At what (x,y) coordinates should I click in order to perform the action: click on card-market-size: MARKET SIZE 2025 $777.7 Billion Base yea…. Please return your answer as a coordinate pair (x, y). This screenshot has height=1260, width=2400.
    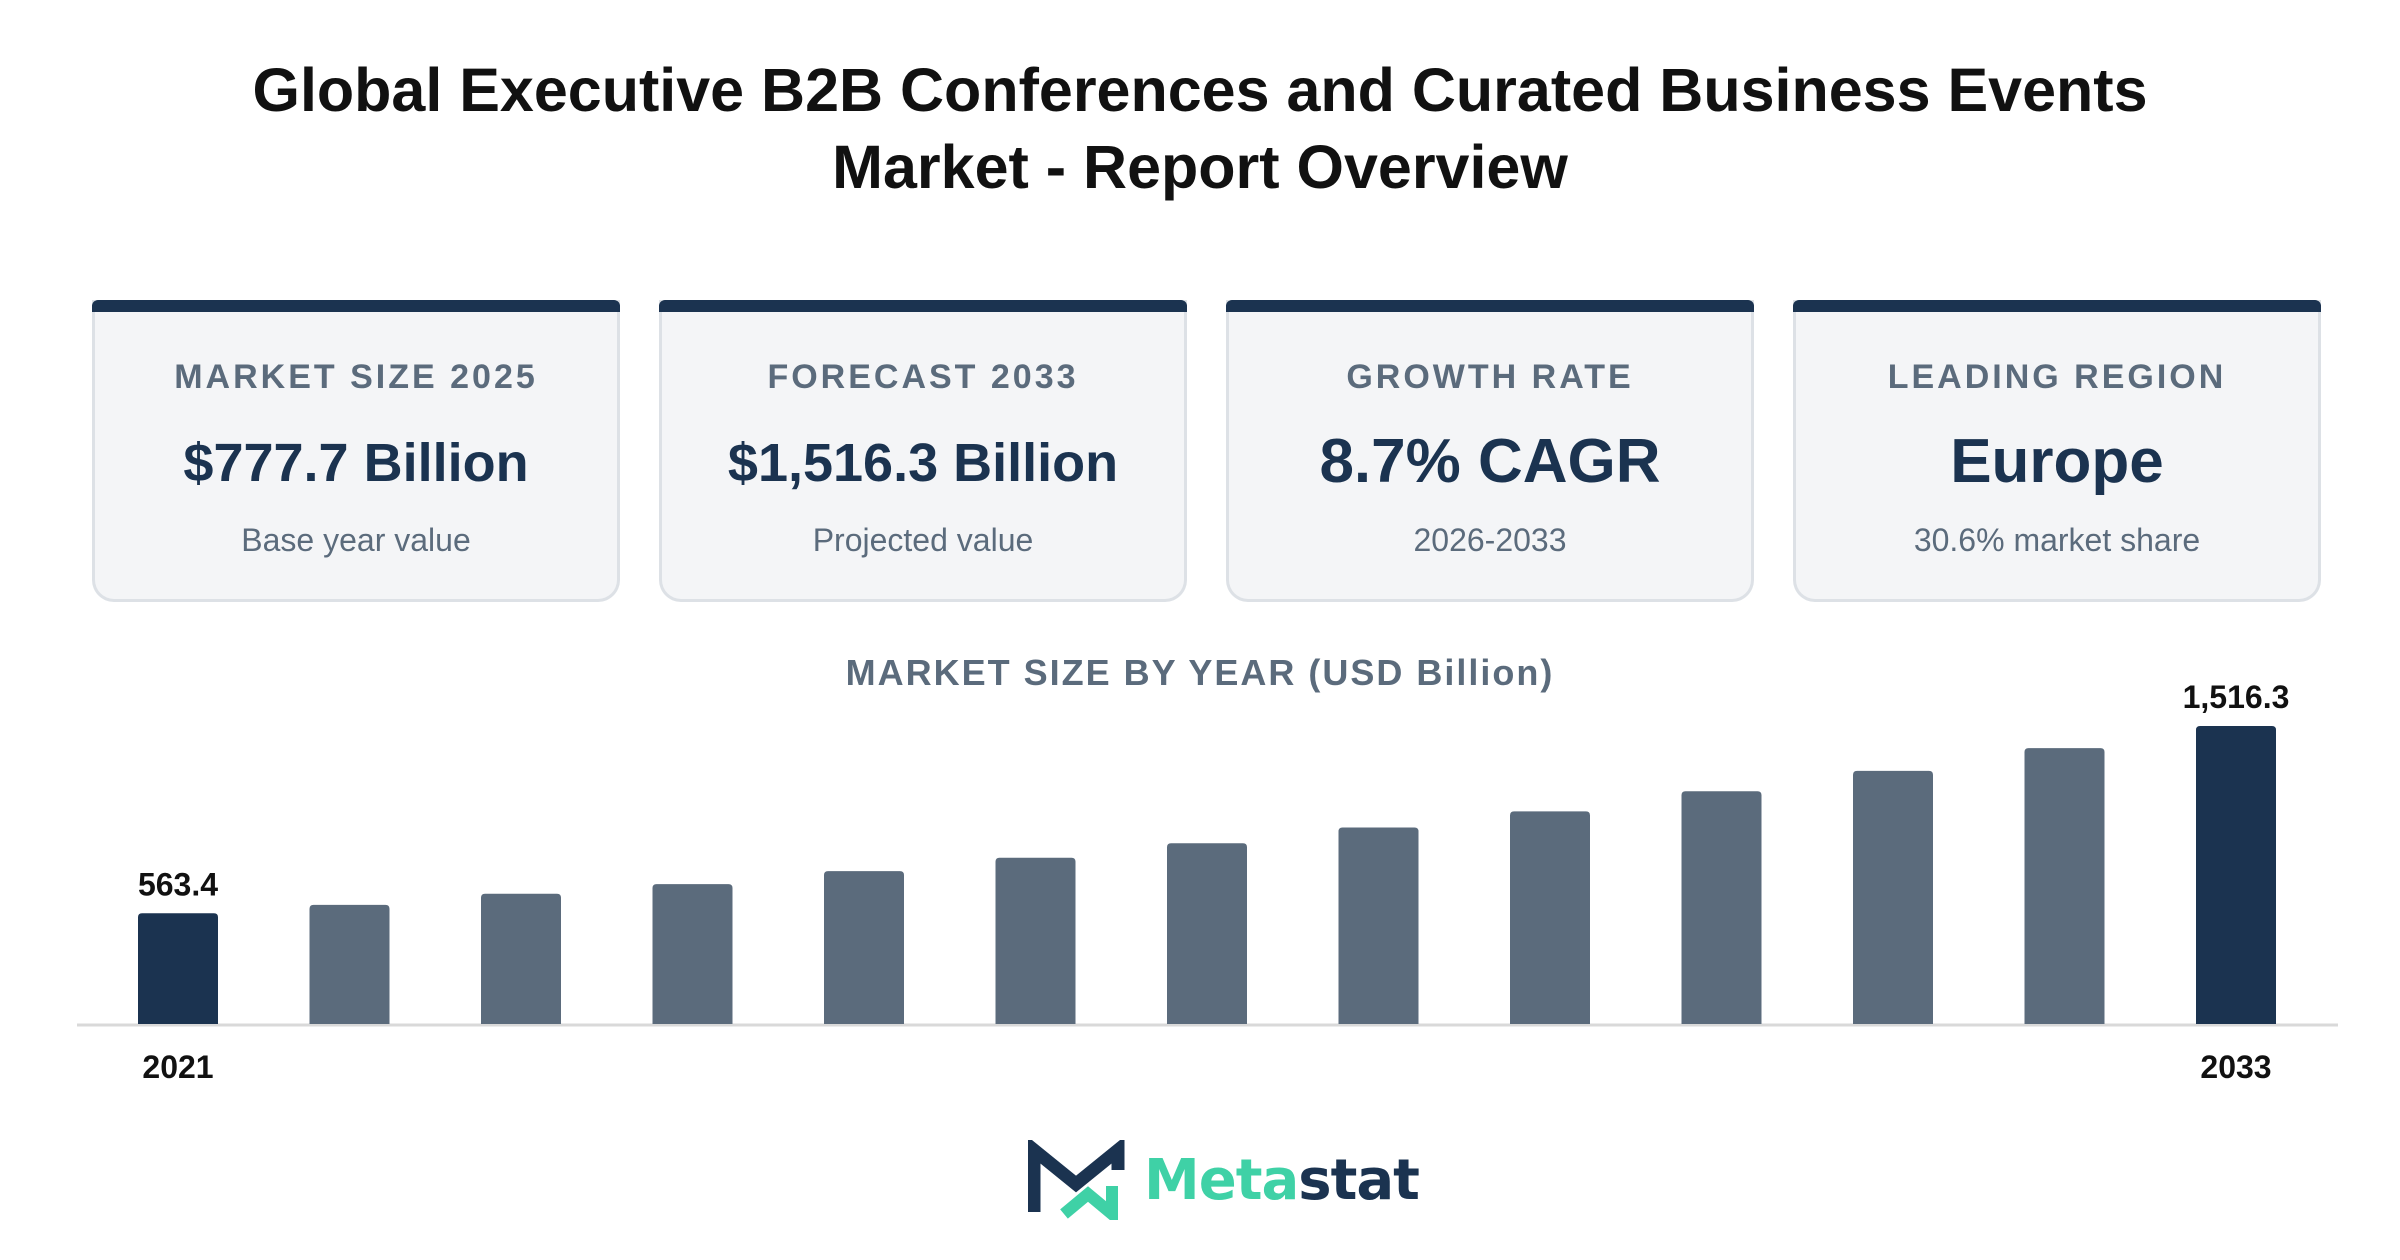
    Looking at the image, I should click on (356, 451).